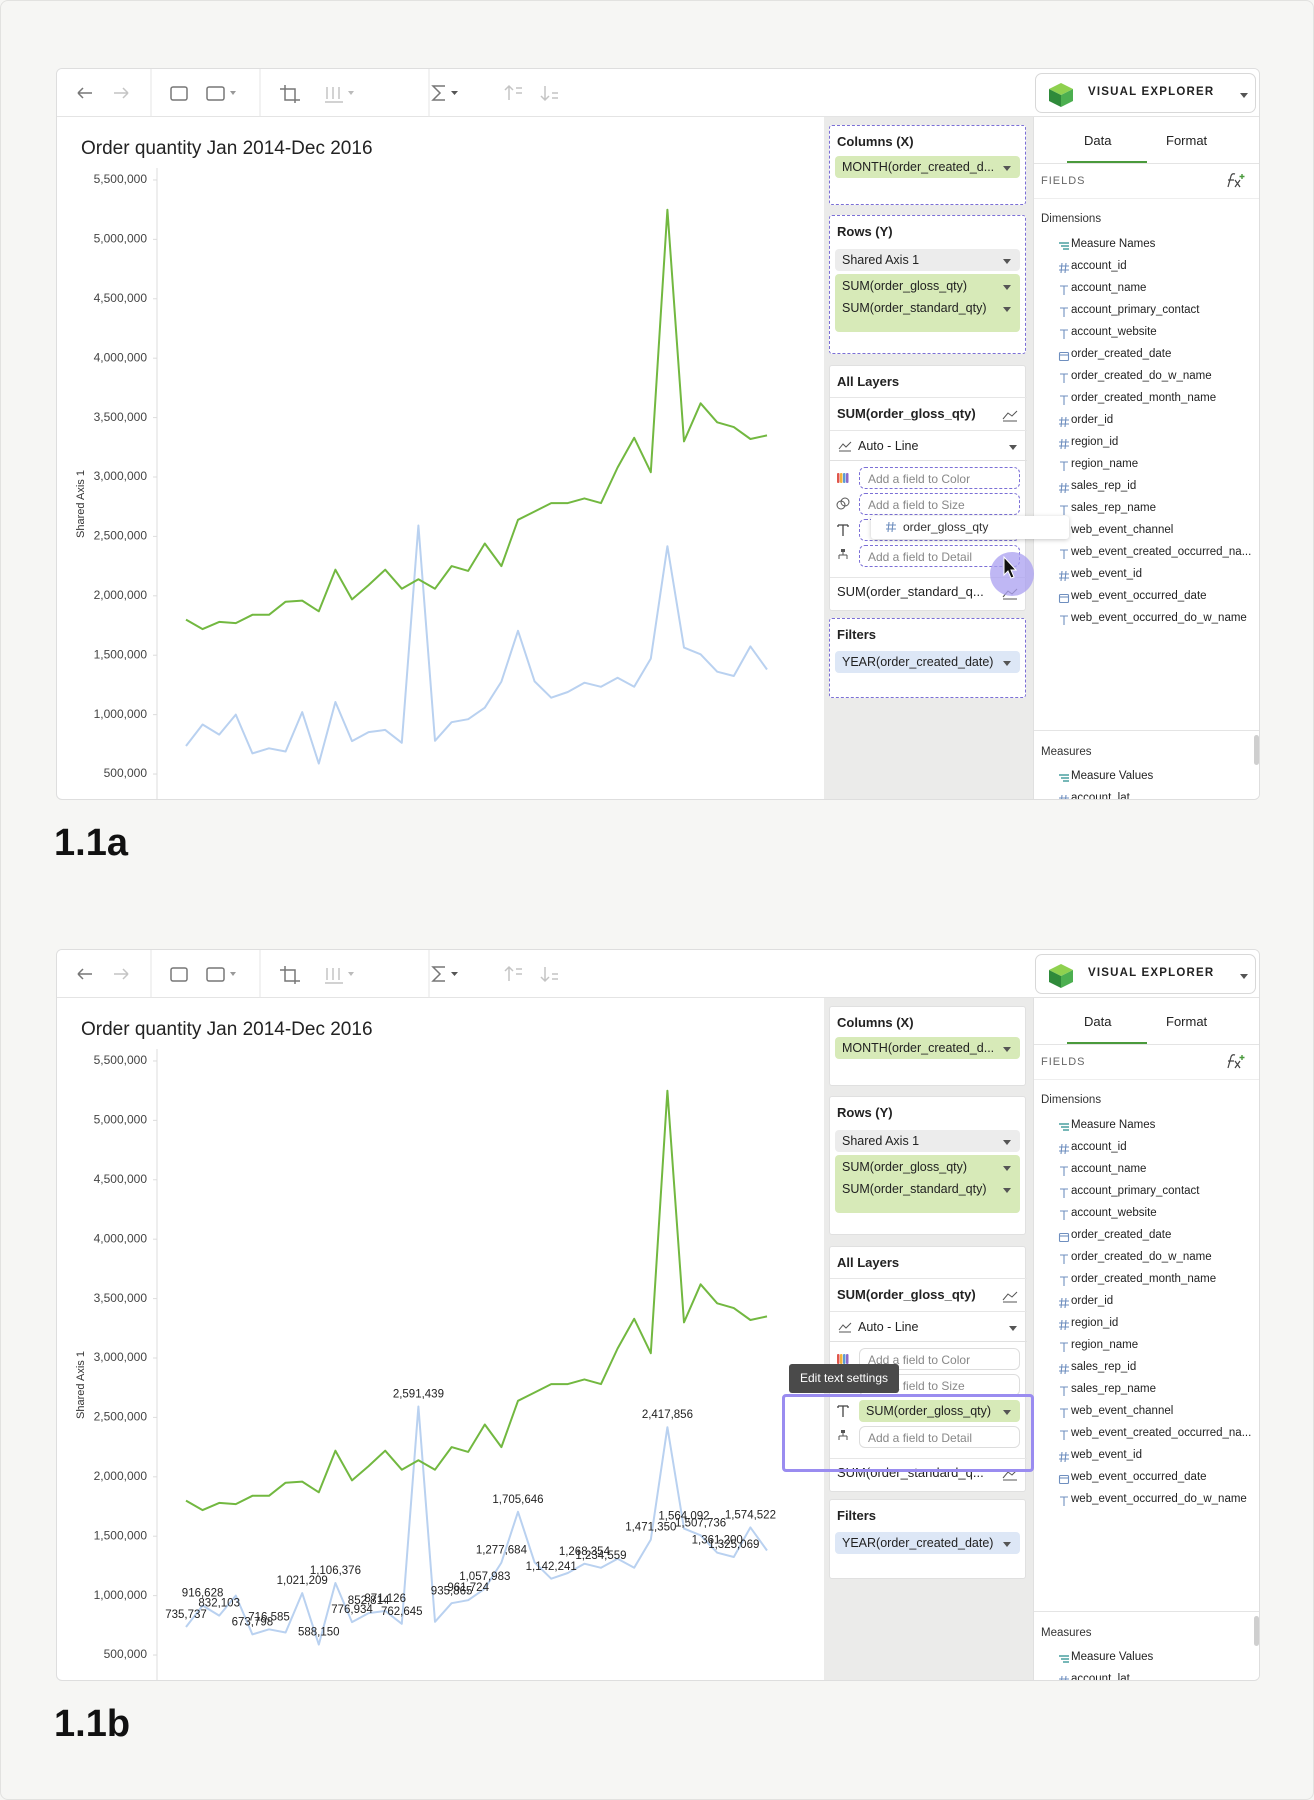 This screenshot has width=1314, height=1800. What do you see at coordinates (939, 504) in the screenshot?
I see `drop-slot: Add a field to Size` at bounding box center [939, 504].